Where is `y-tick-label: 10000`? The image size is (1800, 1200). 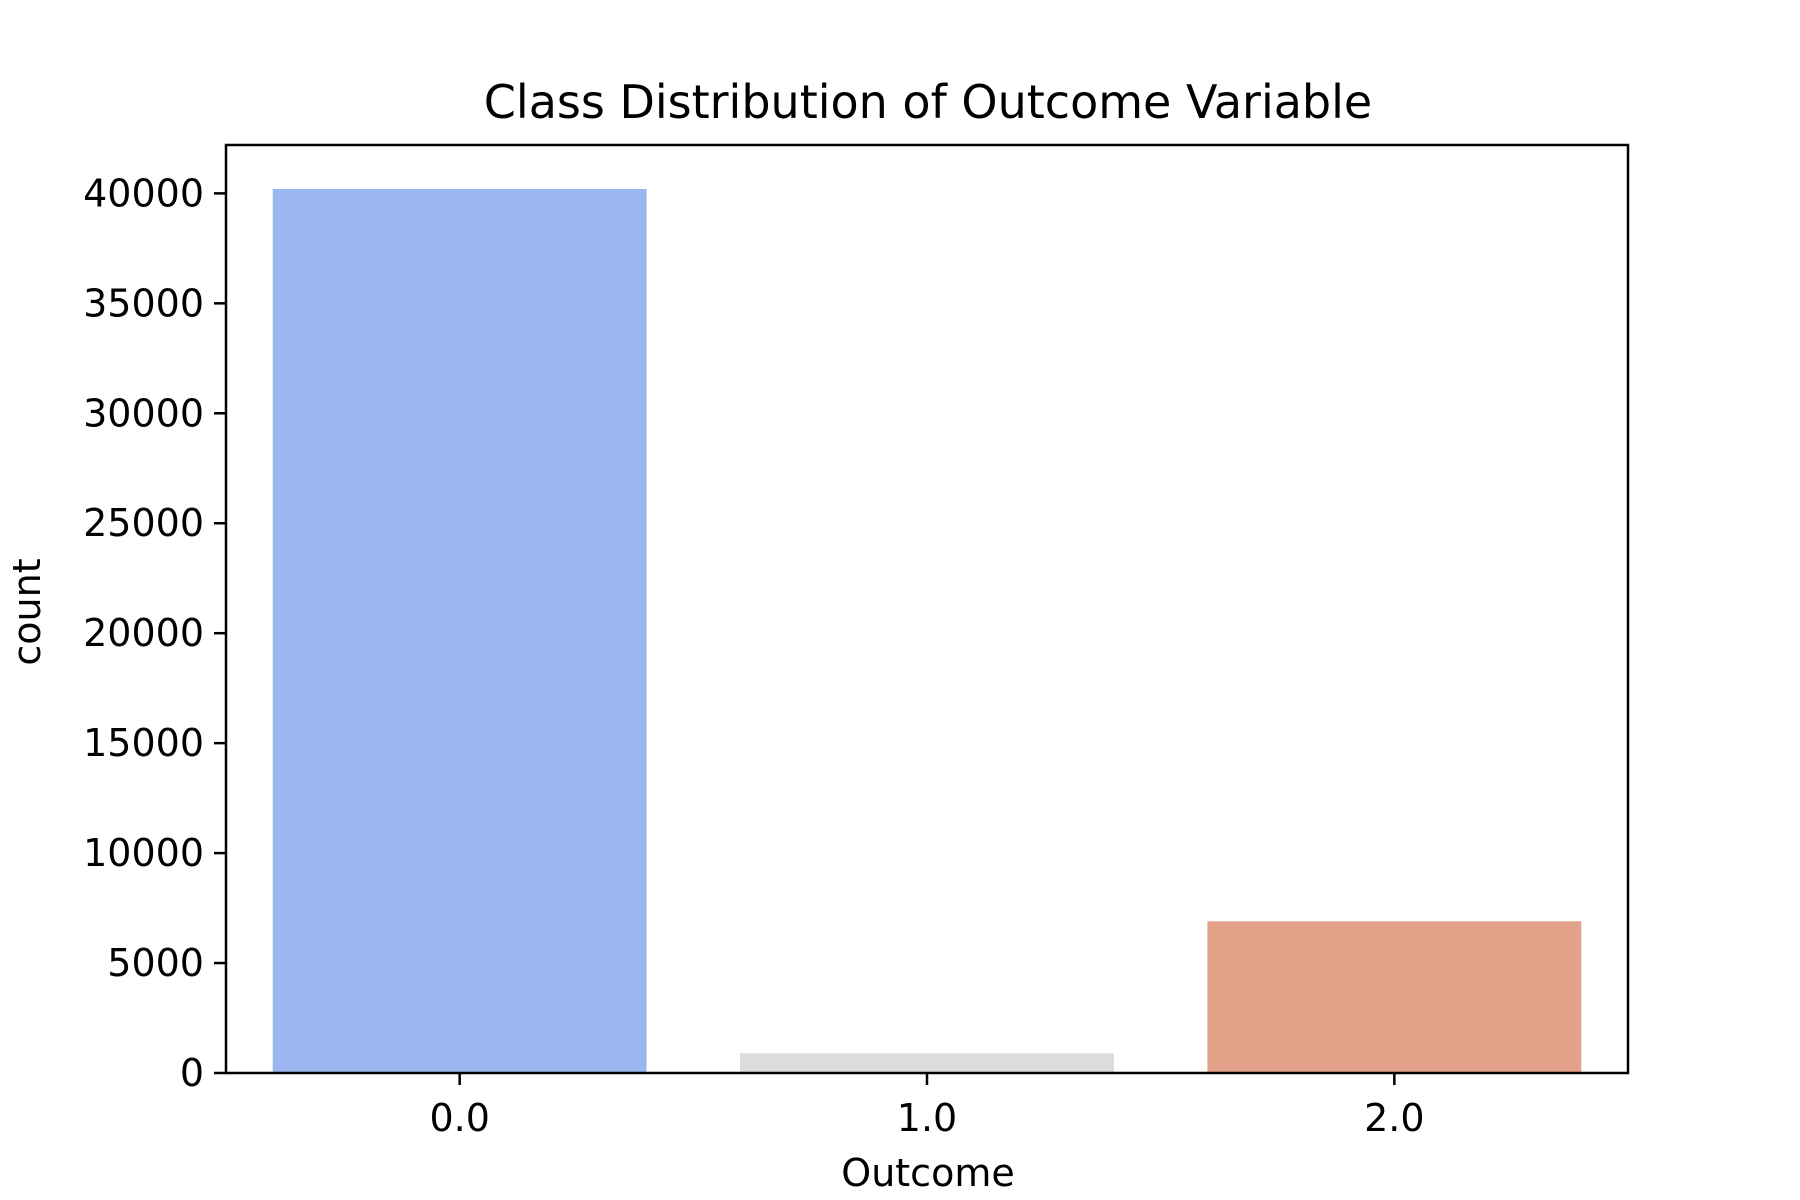
y-tick-label: 10000 is located at coordinates (143, 853).